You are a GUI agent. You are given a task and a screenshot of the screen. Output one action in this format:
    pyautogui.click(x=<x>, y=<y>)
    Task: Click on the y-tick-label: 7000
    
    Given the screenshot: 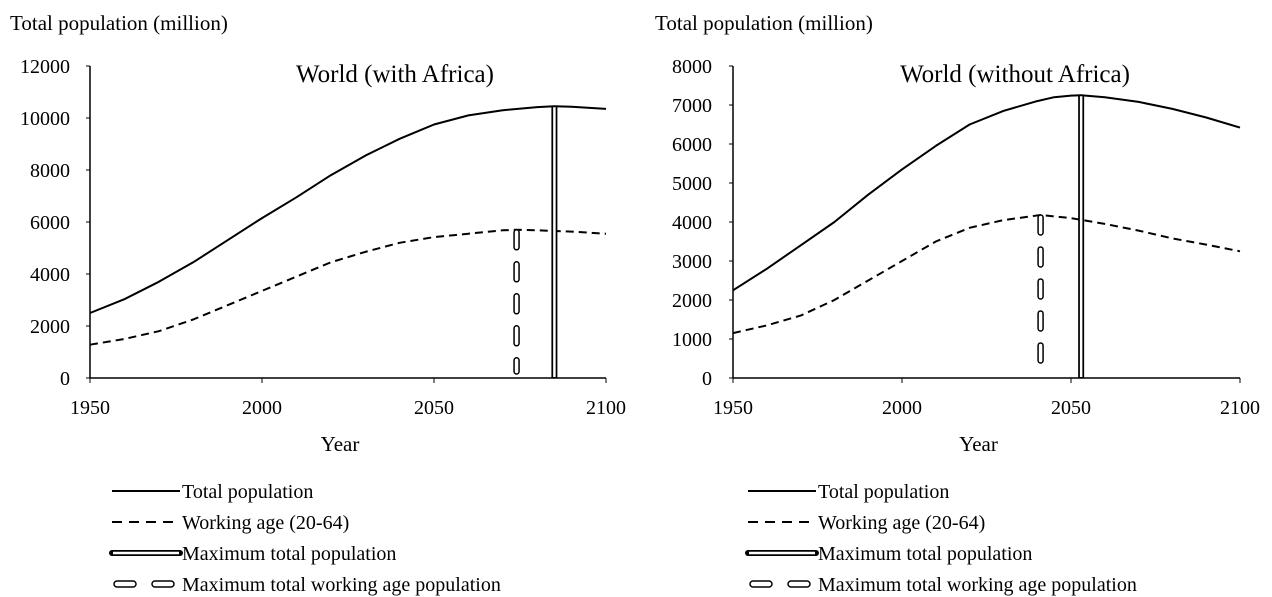 What is the action you would take?
    pyautogui.click(x=692, y=106)
    